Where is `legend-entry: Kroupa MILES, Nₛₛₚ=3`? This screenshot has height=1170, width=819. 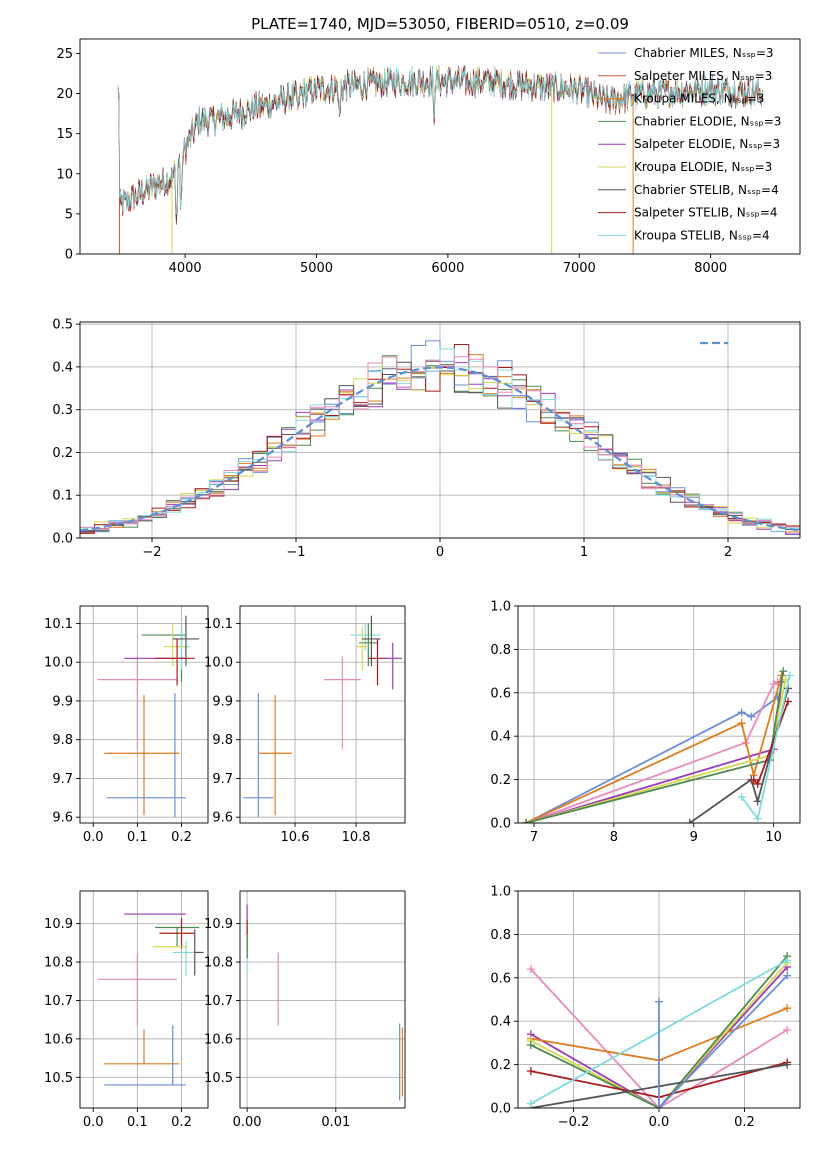 legend-entry: Kroupa MILES, Nₛₛₚ=3 is located at coordinates (699, 99).